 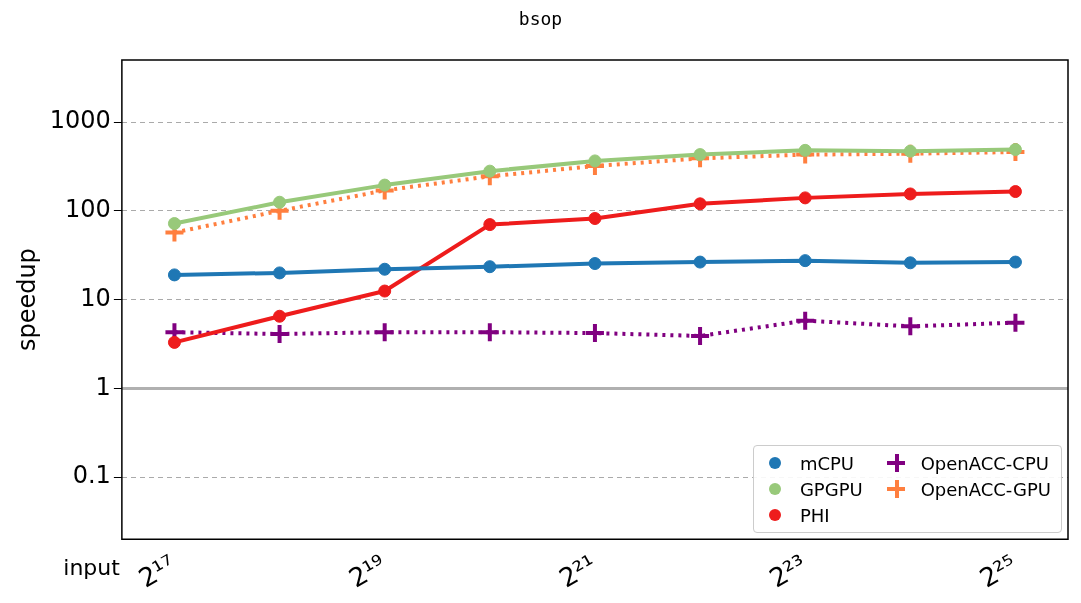 What do you see at coordinates (985, 489) in the screenshot?
I see `legend-label: OpenACC-GPU` at bounding box center [985, 489].